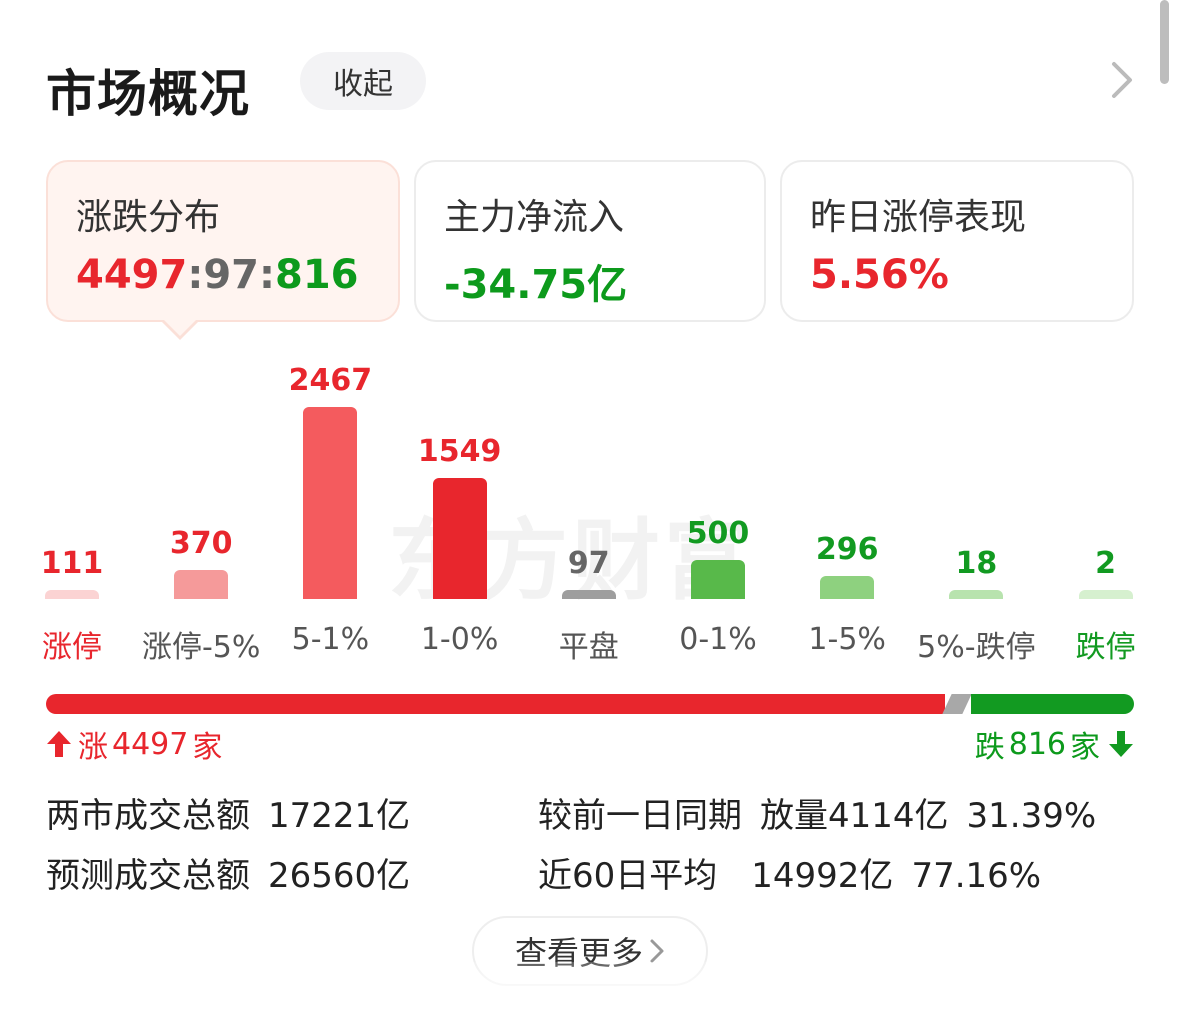 This screenshot has height=1009, width=1179. I want to click on rise-unit: 家, so click(207, 747).